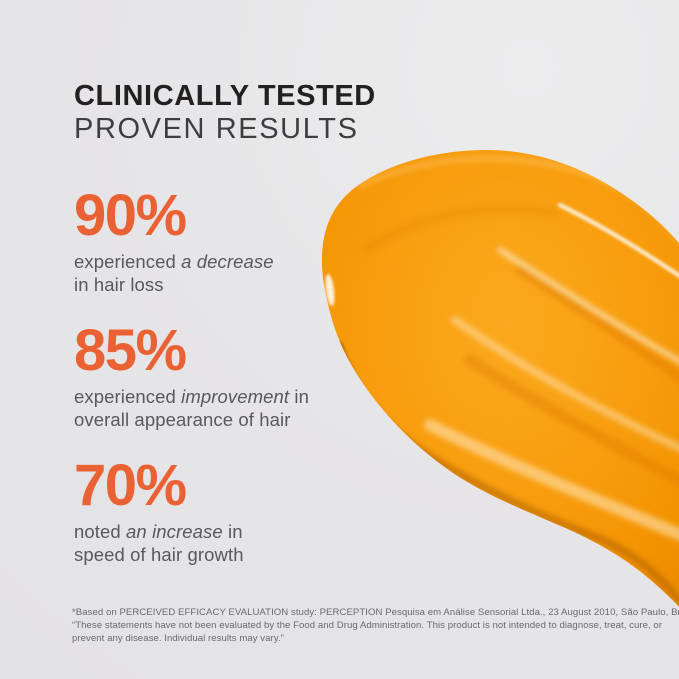 The width and height of the screenshot is (679, 679). Describe the element at coordinates (174, 261) in the screenshot. I see `stat-description-line1: experienced a decrease` at that location.